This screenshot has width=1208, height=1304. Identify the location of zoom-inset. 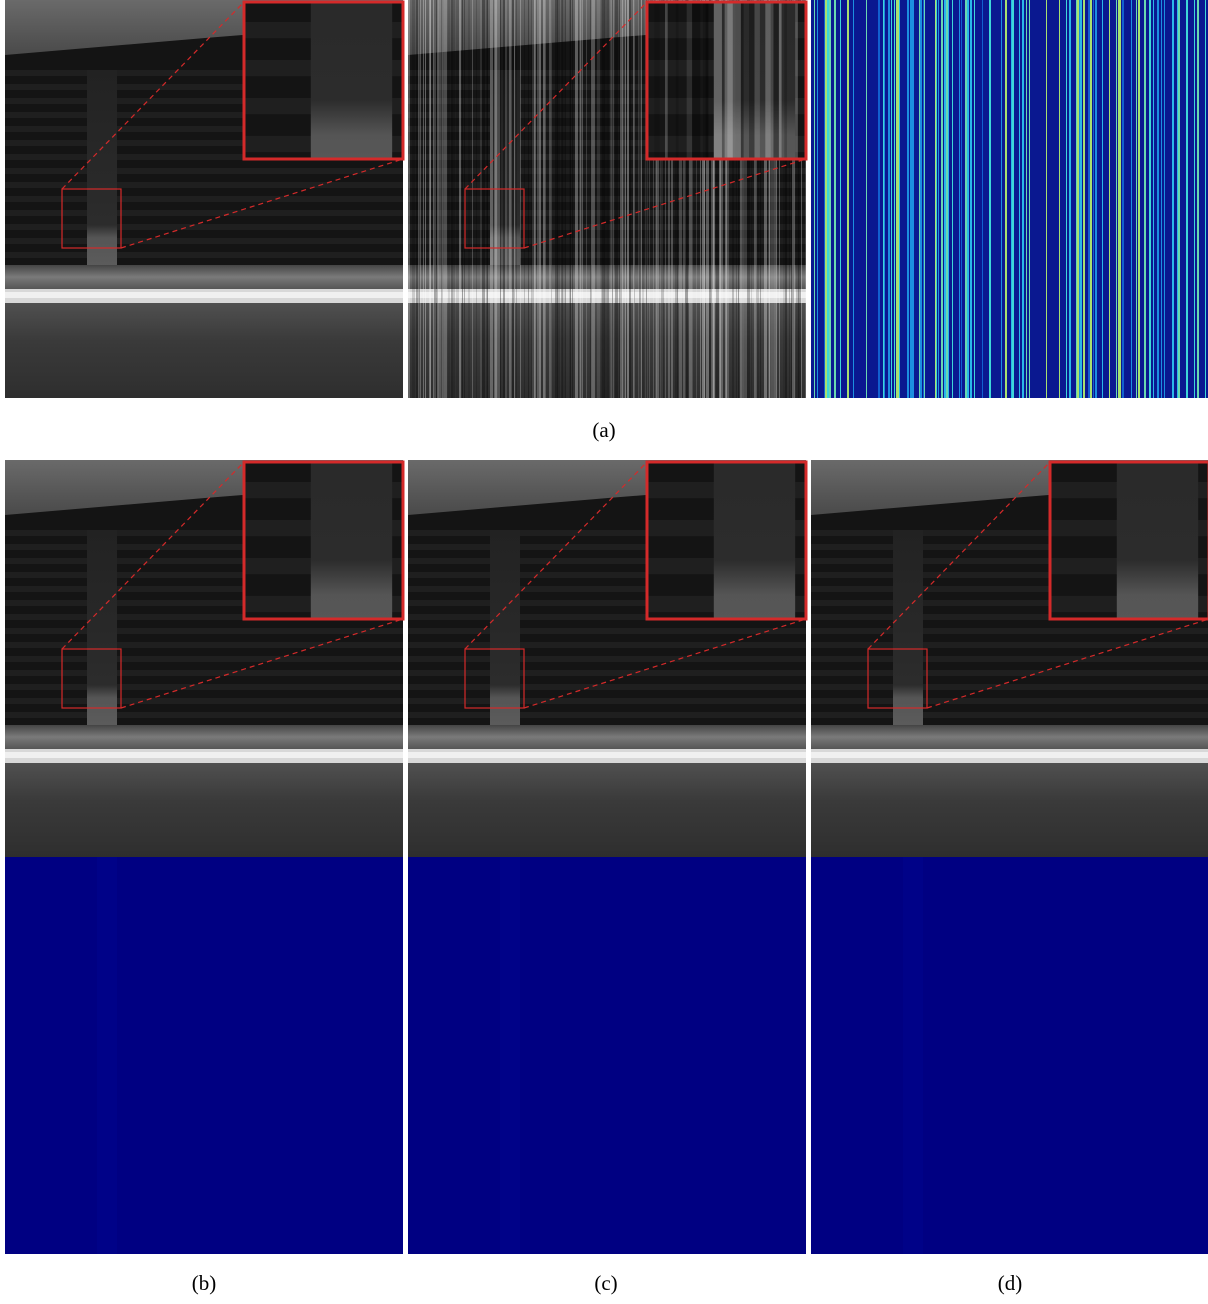
(726, 81).